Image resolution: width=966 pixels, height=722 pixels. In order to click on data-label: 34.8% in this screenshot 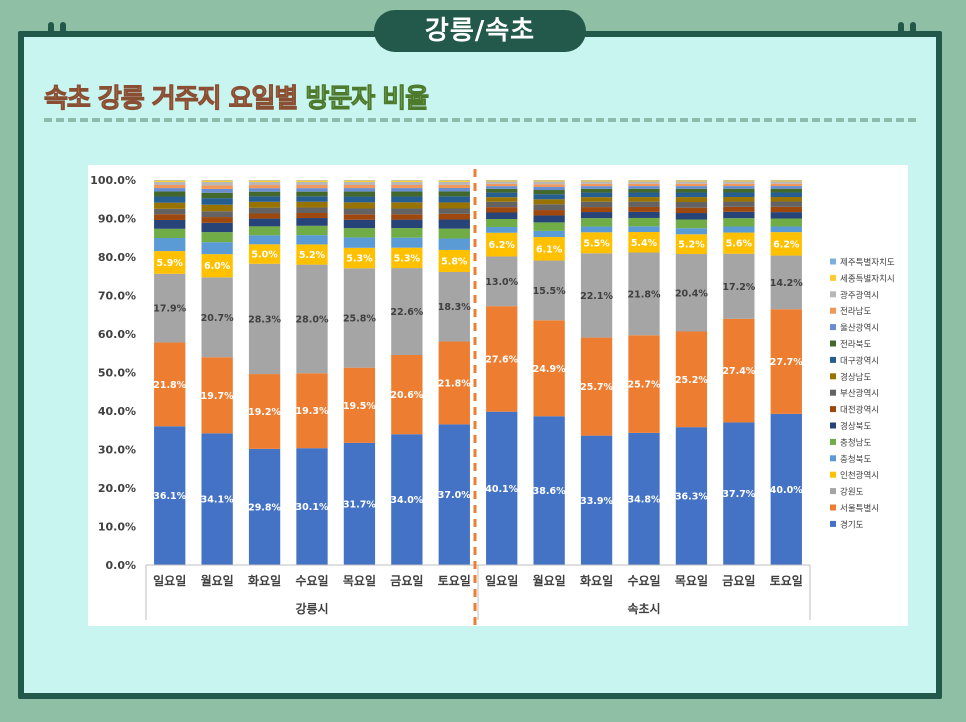, I will do `click(644, 499)`.